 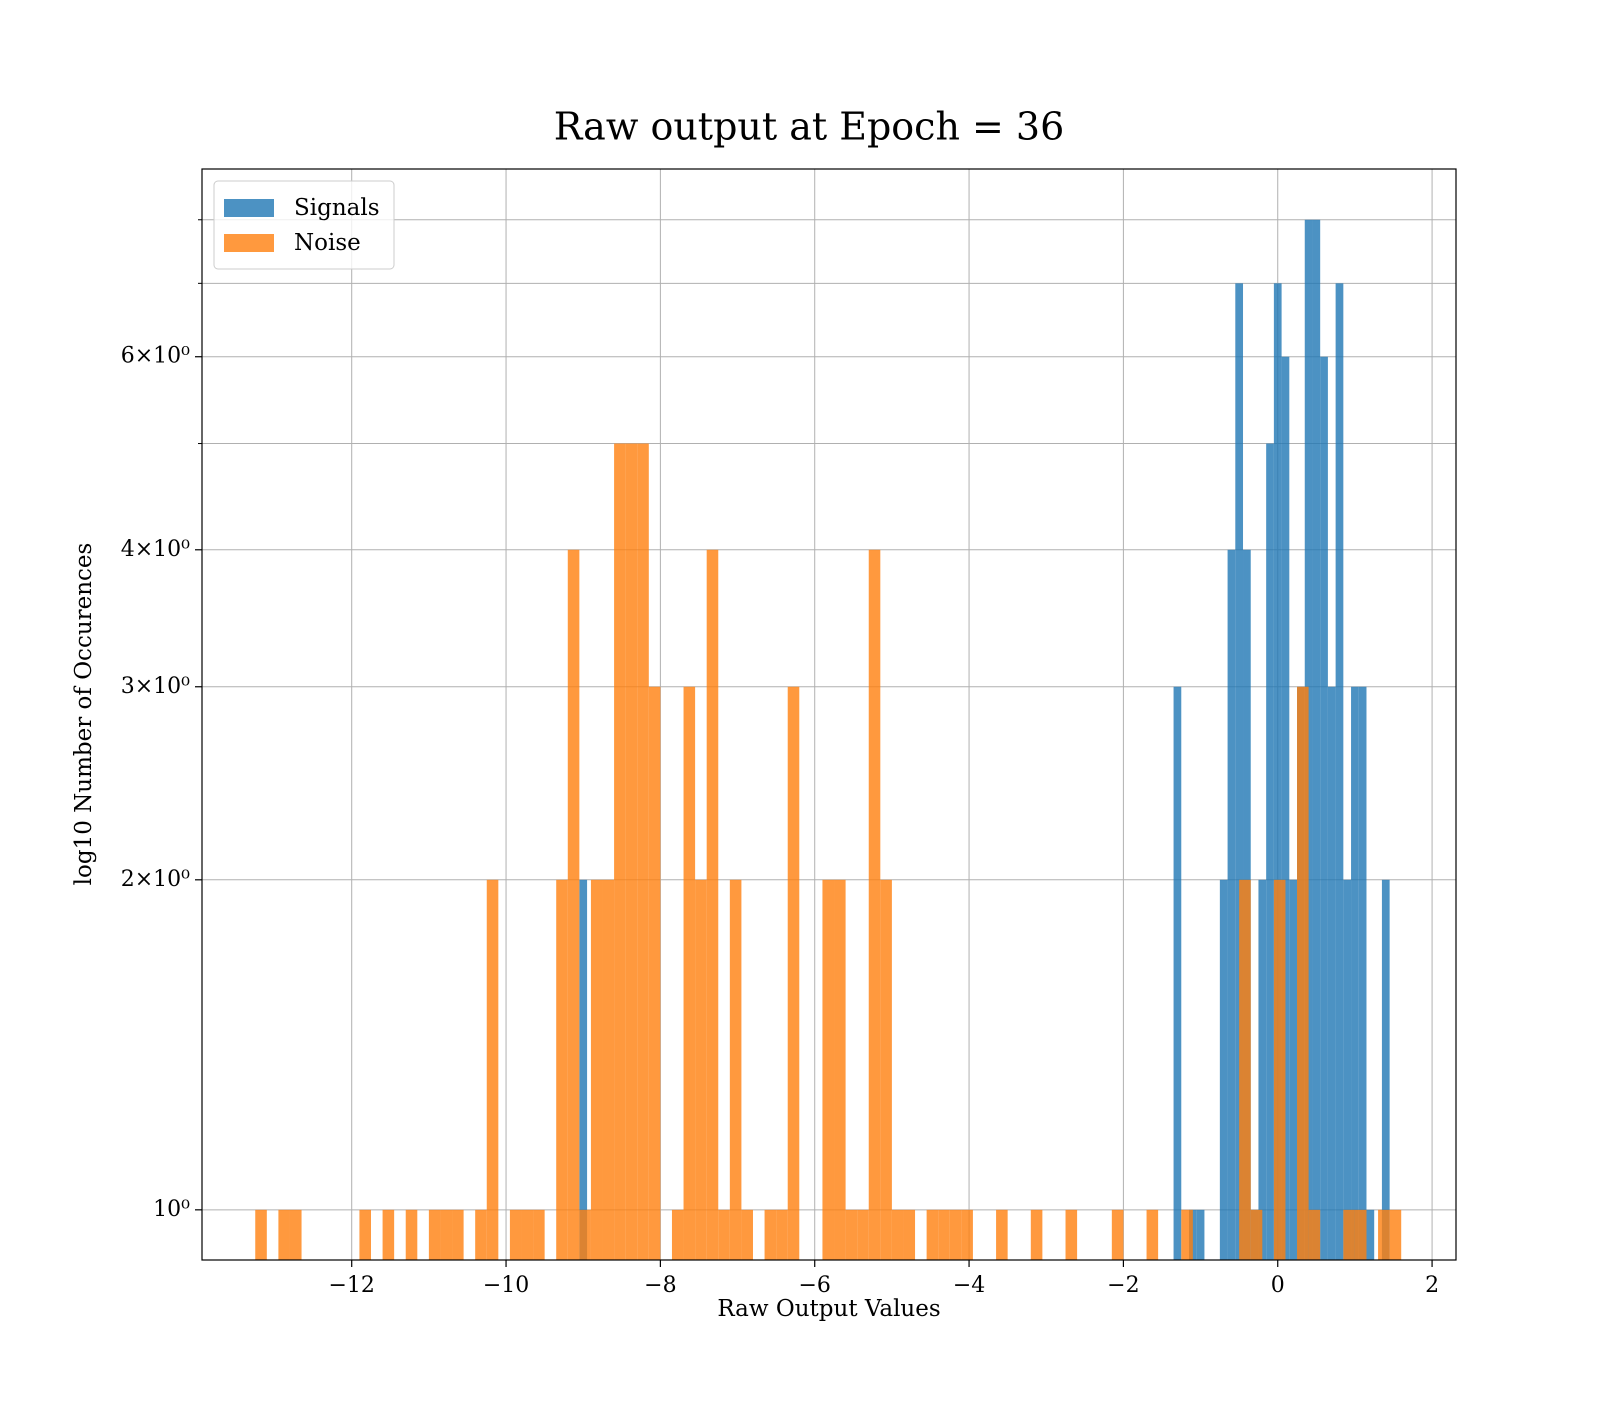 I want to click on x-tick-label: −6, so click(x=815, y=1285).